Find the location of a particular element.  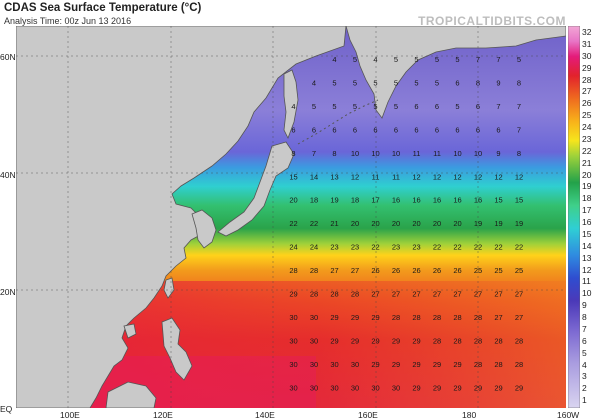

sst-value: 19 is located at coordinates (519, 223).